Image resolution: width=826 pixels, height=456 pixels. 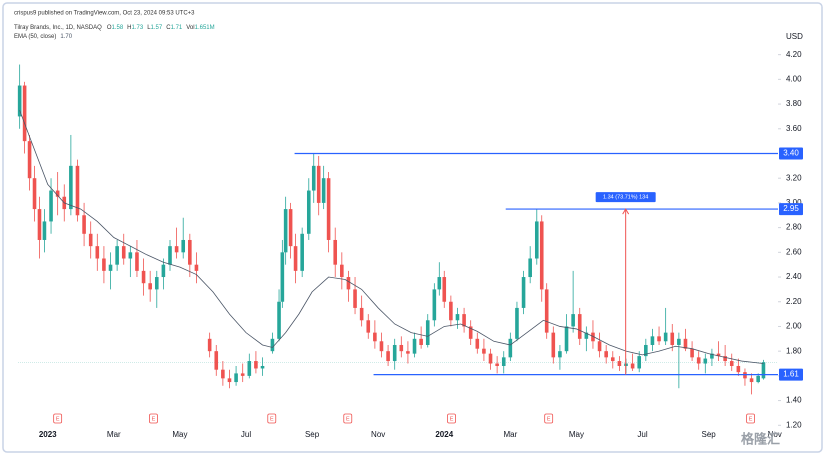 What do you see at coordinates (35, 37) in the screenshot?
I see `ema-name: EMA (50, close)` at bounding box center [35, 37].